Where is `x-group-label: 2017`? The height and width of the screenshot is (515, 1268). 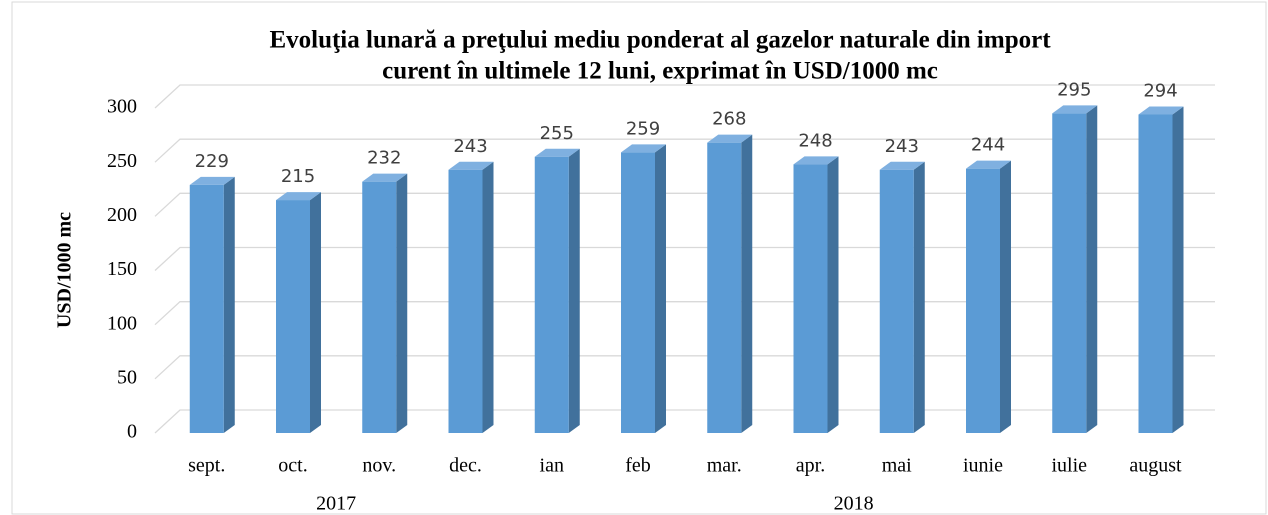 x-group-label: 2017 is located at coordinates (336, 504).